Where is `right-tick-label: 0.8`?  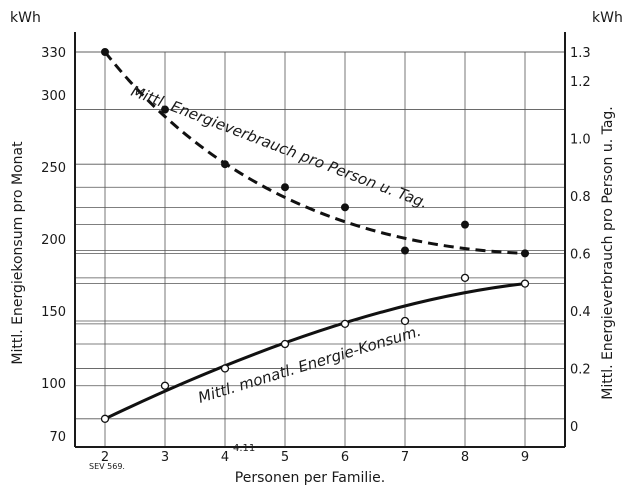 right-tick-label: 0.8 is located at coordinates (580, 197).